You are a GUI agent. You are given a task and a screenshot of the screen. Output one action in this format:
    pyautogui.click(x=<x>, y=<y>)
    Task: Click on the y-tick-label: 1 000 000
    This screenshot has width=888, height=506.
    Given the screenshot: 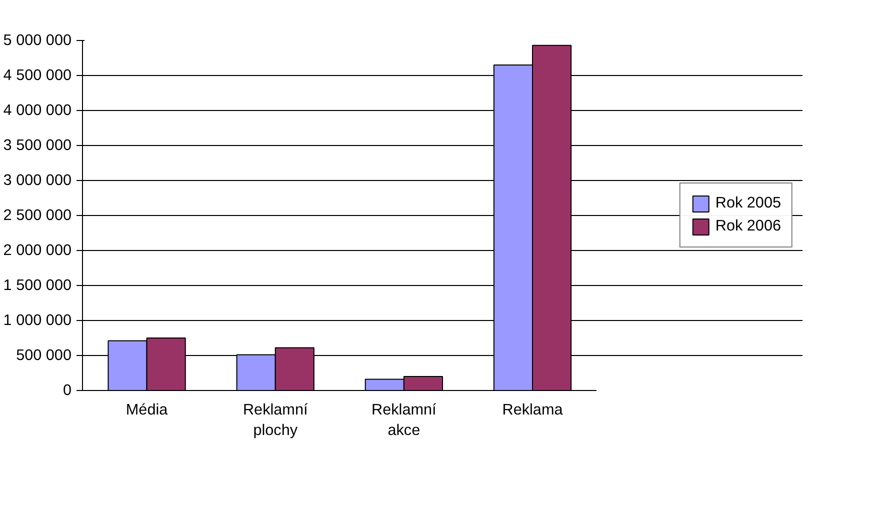 What is the action you would take?
    pyautogui.click(x=37, y=320)
    